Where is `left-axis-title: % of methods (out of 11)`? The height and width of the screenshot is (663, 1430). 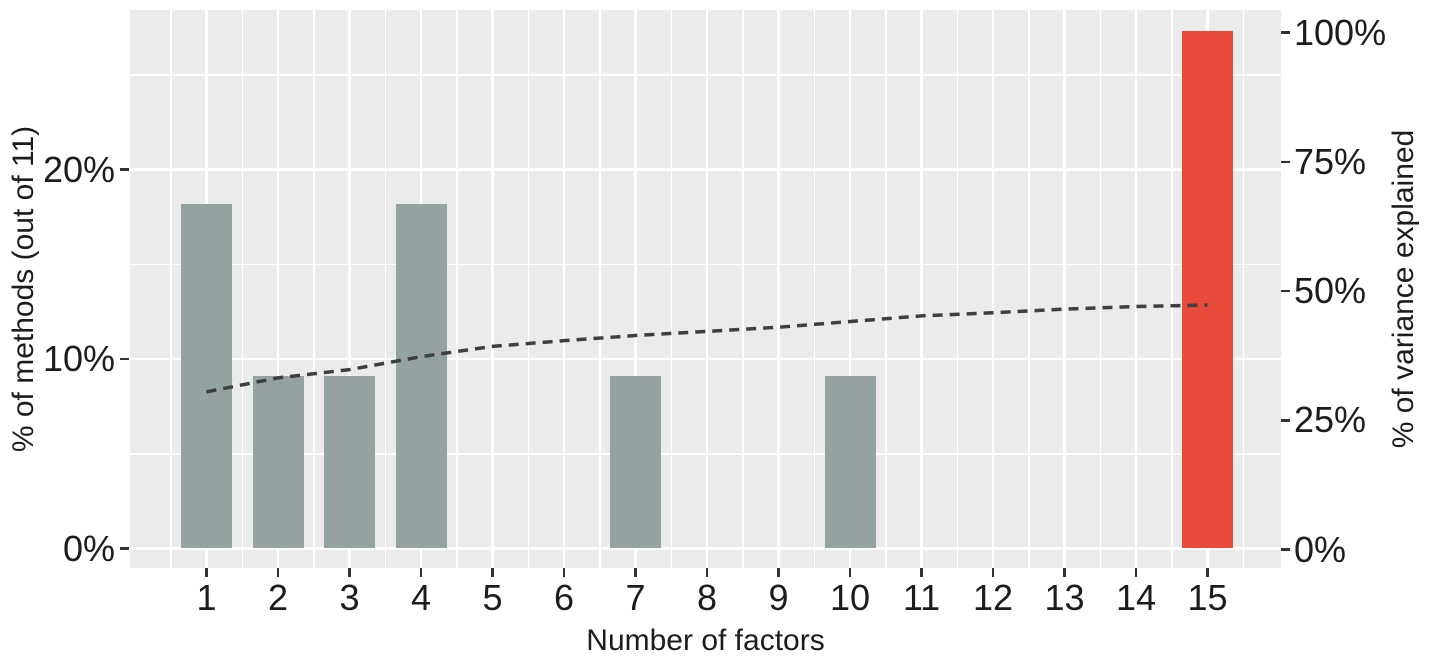
left-axis-title: % of methods (out of 11) is located at coordinates (23, 289).